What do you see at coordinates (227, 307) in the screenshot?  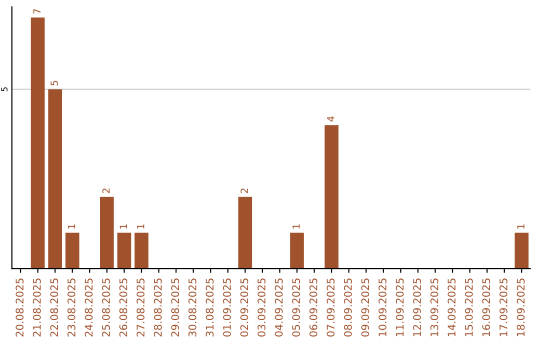 I see `x-tick-label: 01.09.2025` at bounding box center [227, 307].